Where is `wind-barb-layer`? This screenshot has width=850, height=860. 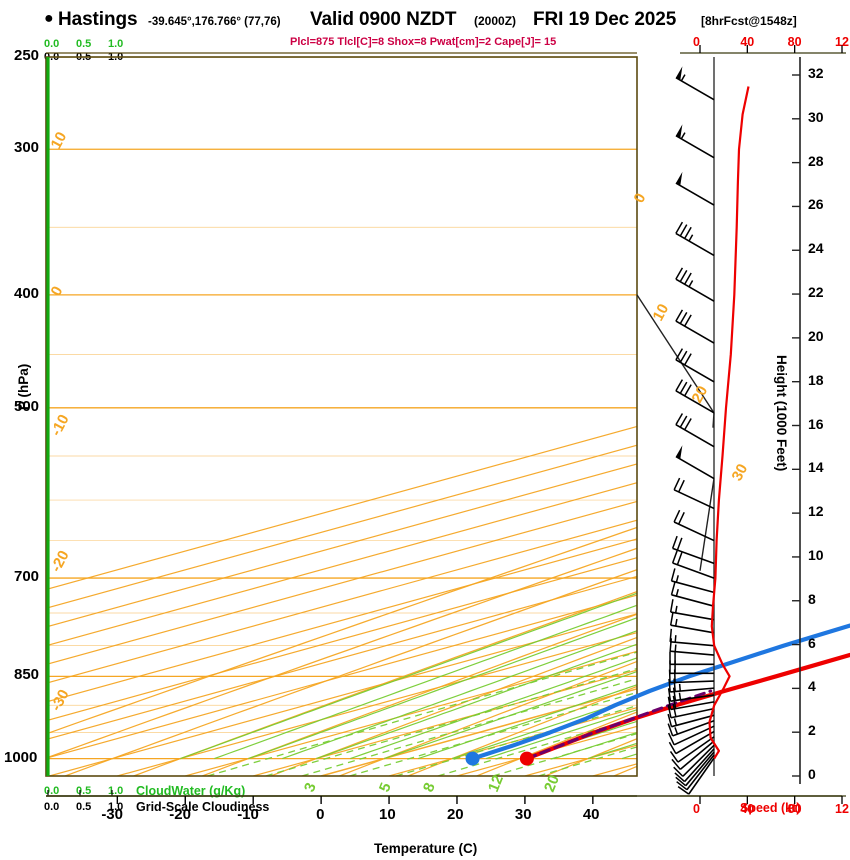 wind-barb-layer is located at coordinates (675, 426).